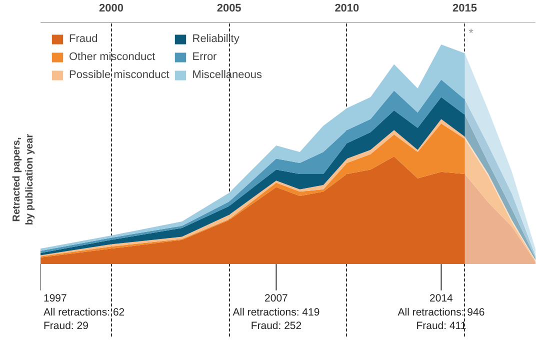 Image resolution: width=550 pixels, height=341 pixels. I want to click on legend-label: Miscellaneous, so click(227, 75).